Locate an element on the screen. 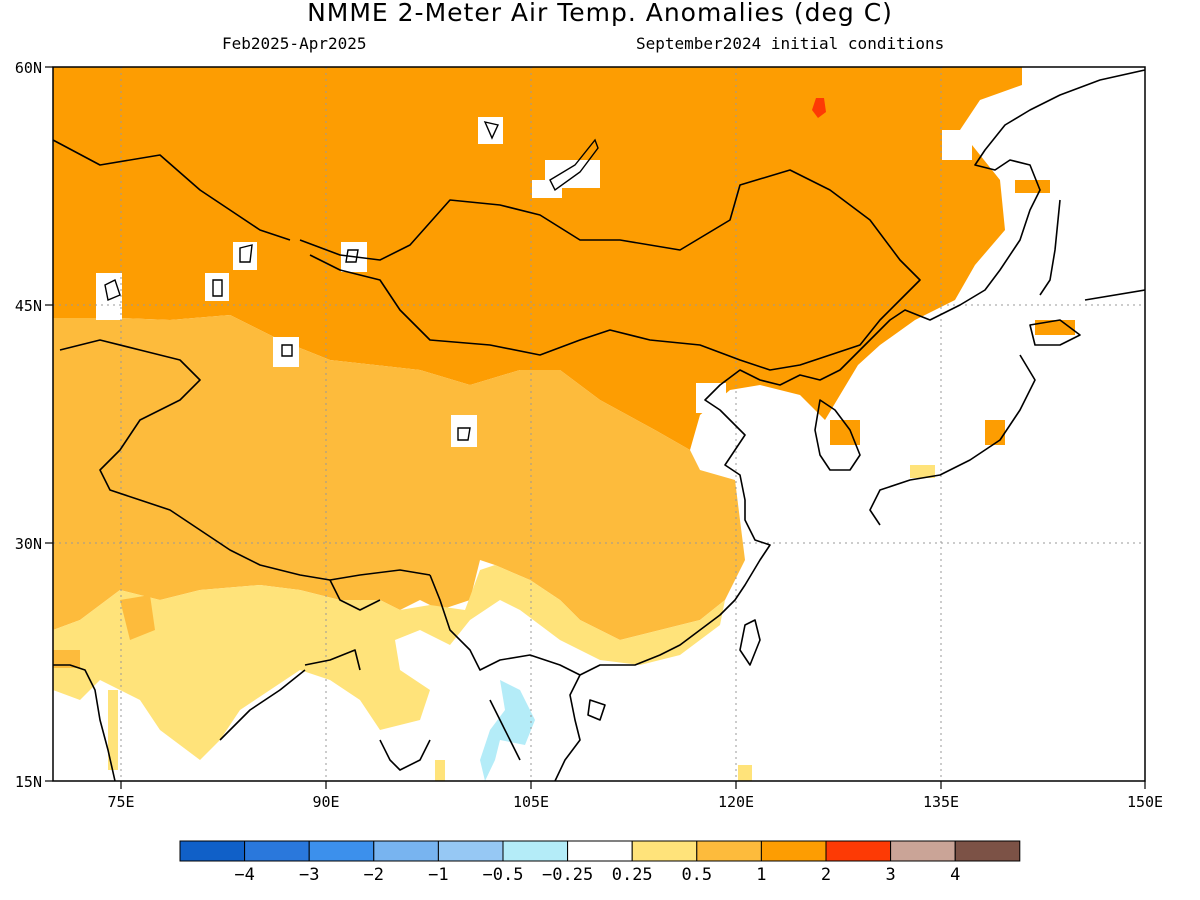 Image resolution: width=1200 pixels, height=900 pixels. longitude-labels: 75E 90E 105E 120E 135E 150E is located at coordinates (635, 802).